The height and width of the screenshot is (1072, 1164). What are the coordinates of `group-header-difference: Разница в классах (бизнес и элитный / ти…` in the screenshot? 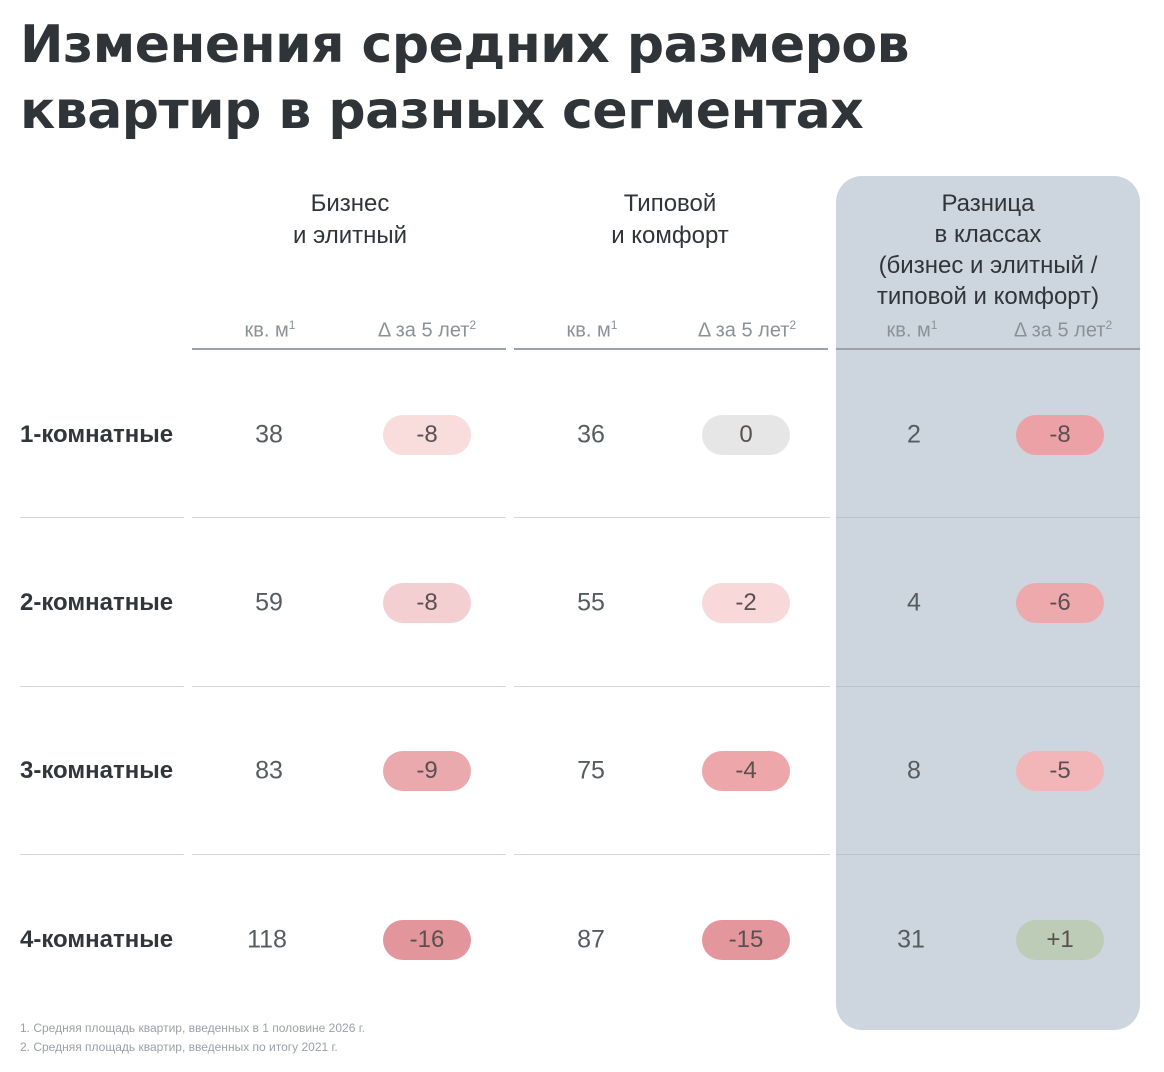 It's located at (988, 250).